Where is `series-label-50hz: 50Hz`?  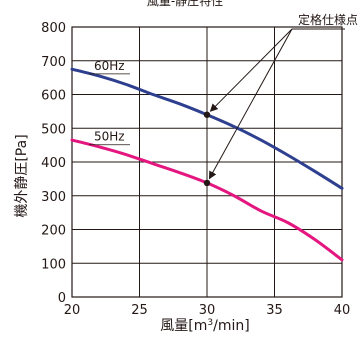 series-label-50hz: 50Hz is located at coordinates (109, 137).